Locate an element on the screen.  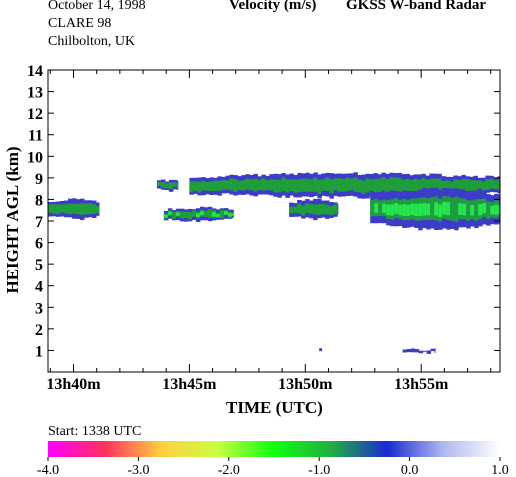
y-tick-label: 5 is located at coordinates (39, 265).